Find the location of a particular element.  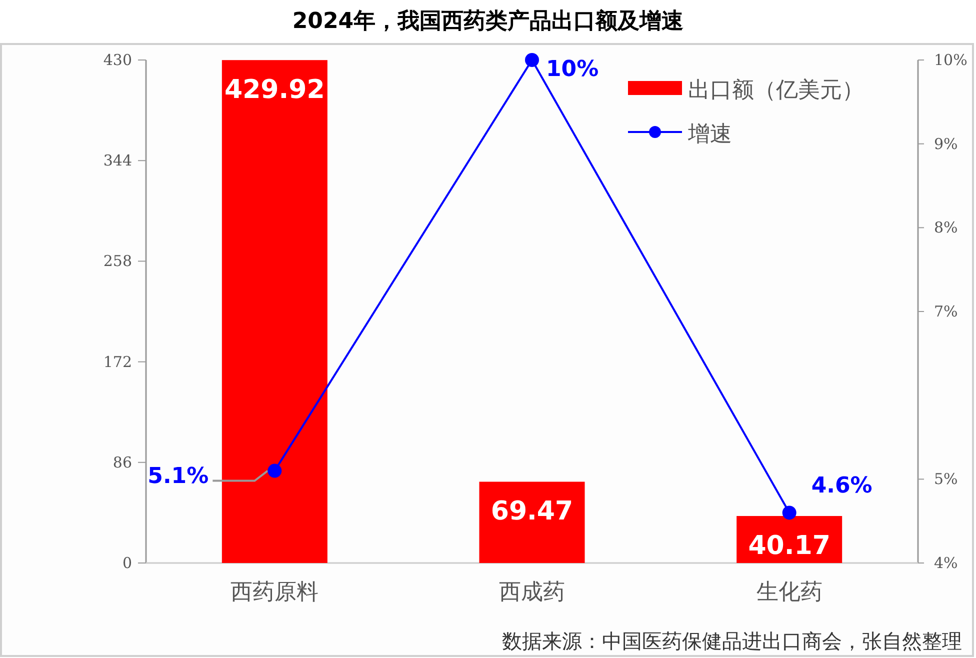

y-tick-label: 258 is located at coordinates (117, 261).